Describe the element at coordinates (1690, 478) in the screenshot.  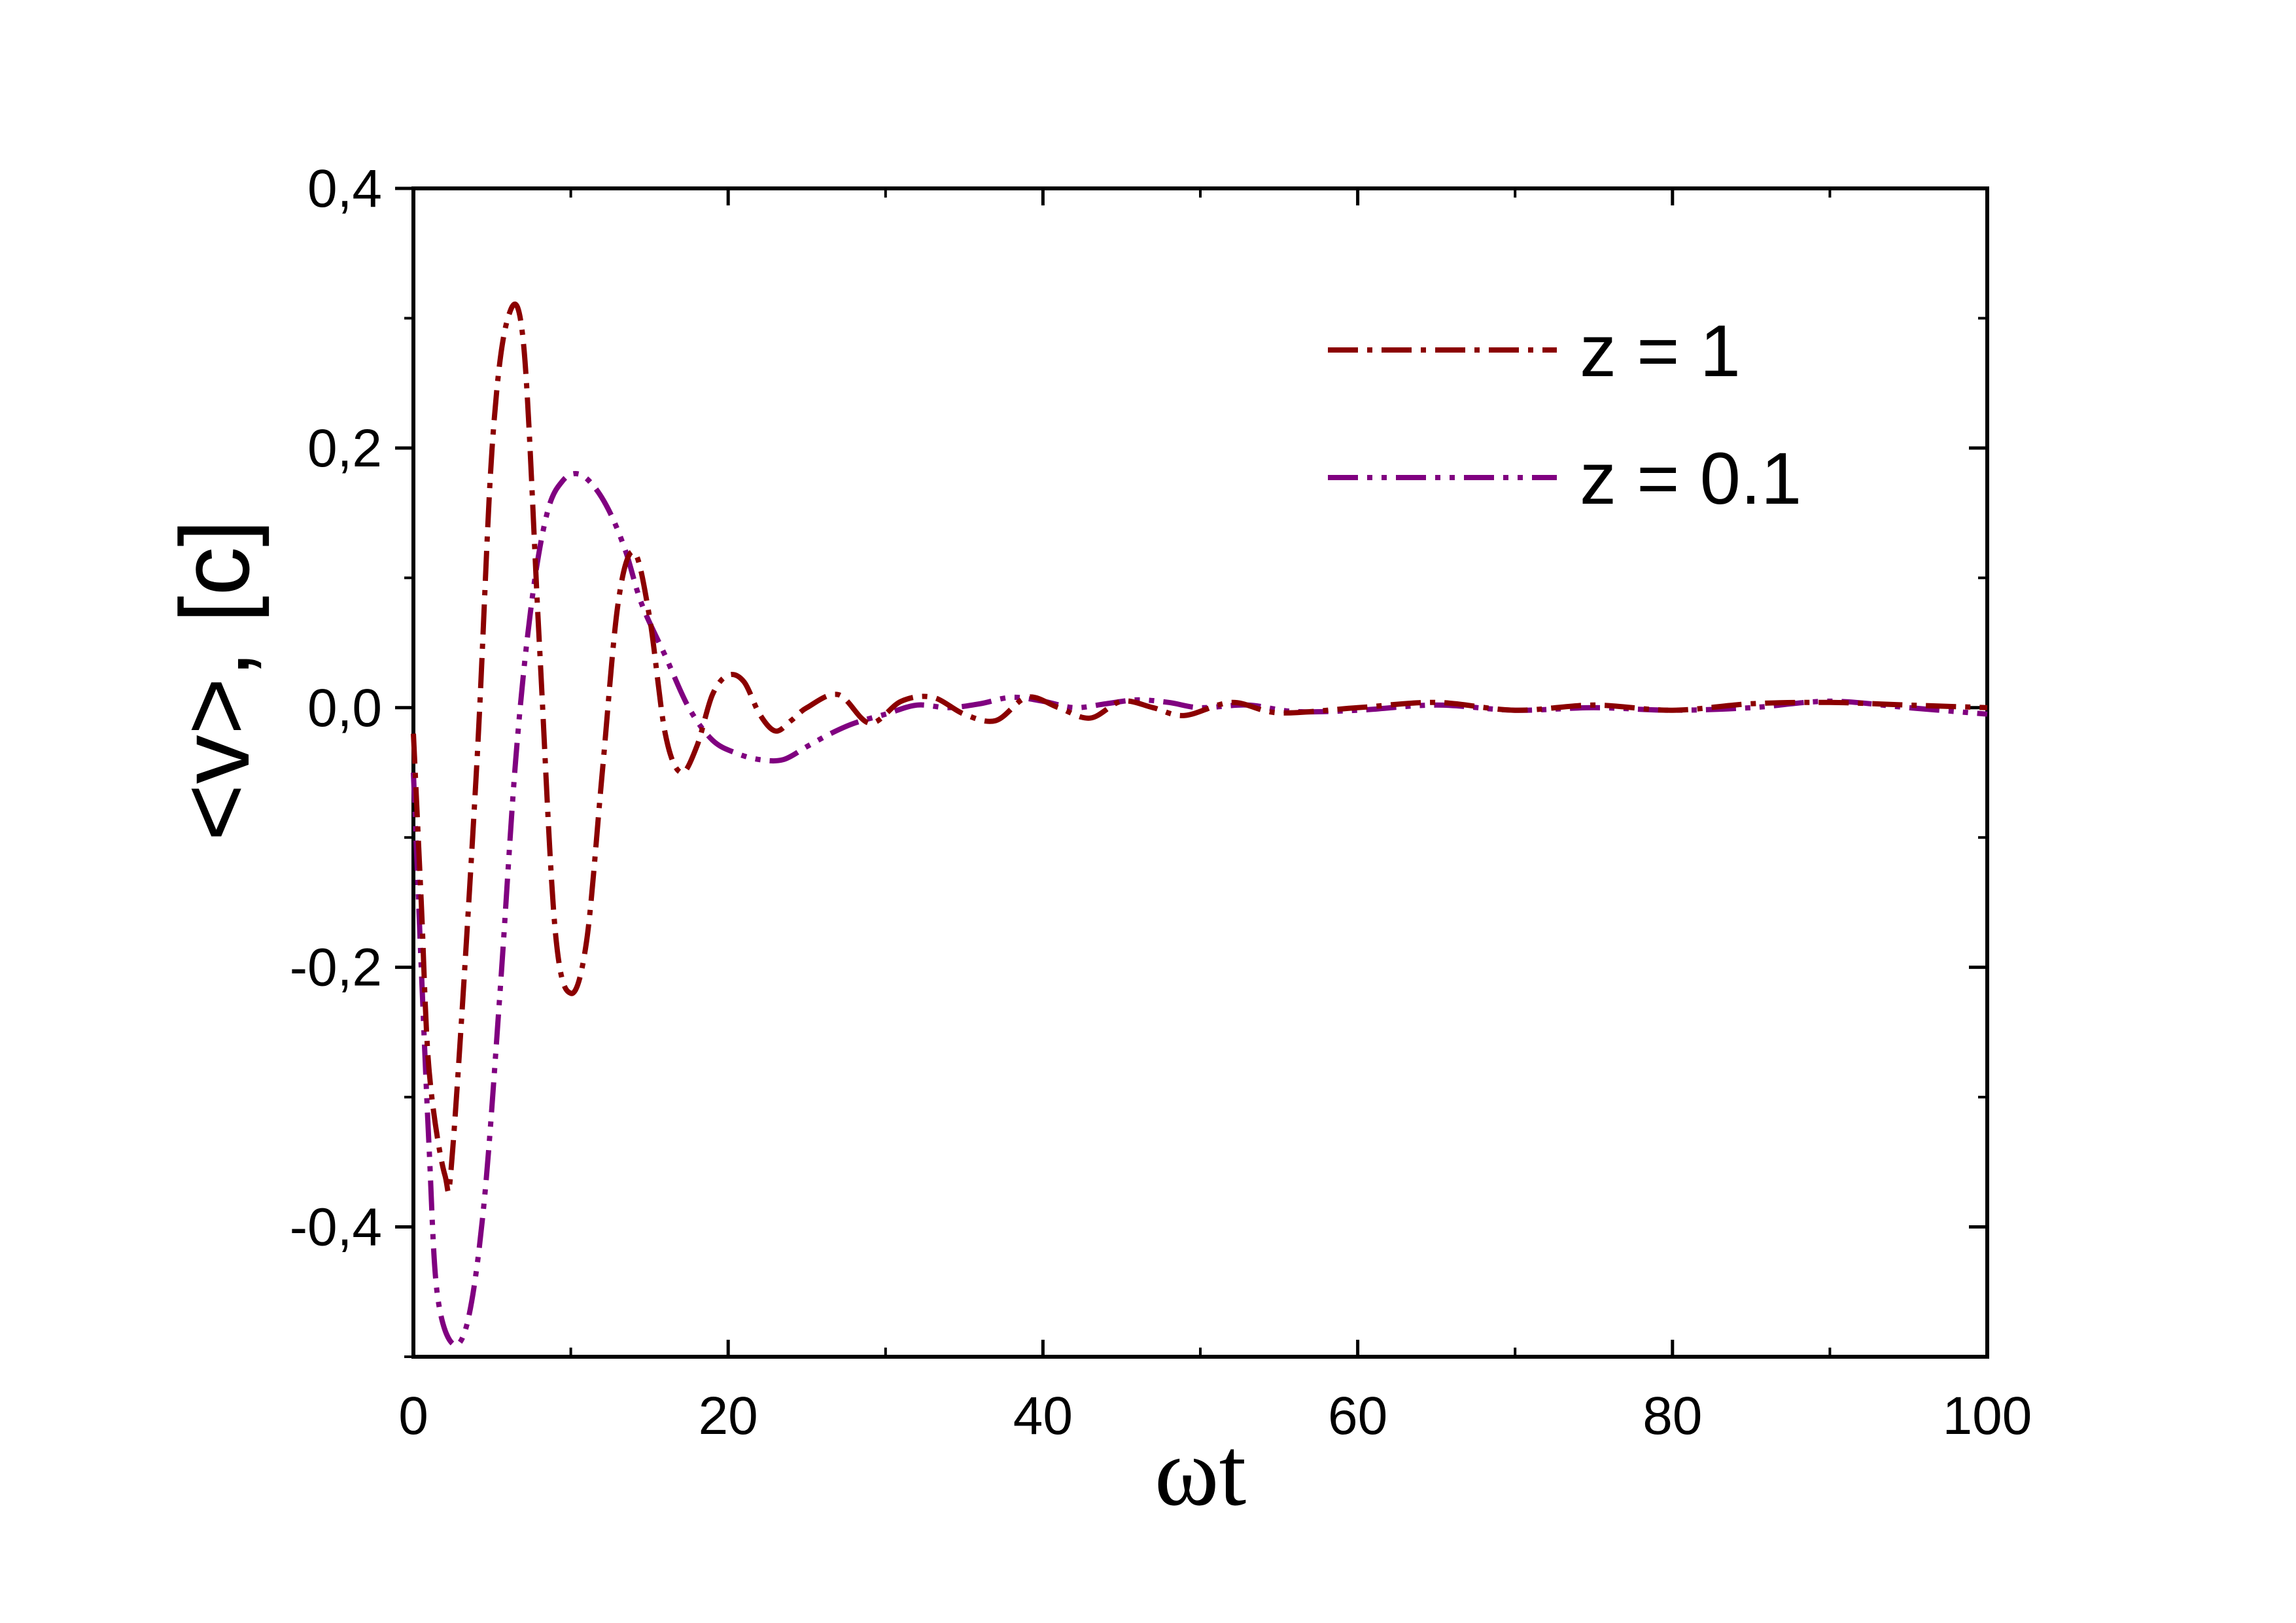
I see `legend-label: z = 0.1` at that location.